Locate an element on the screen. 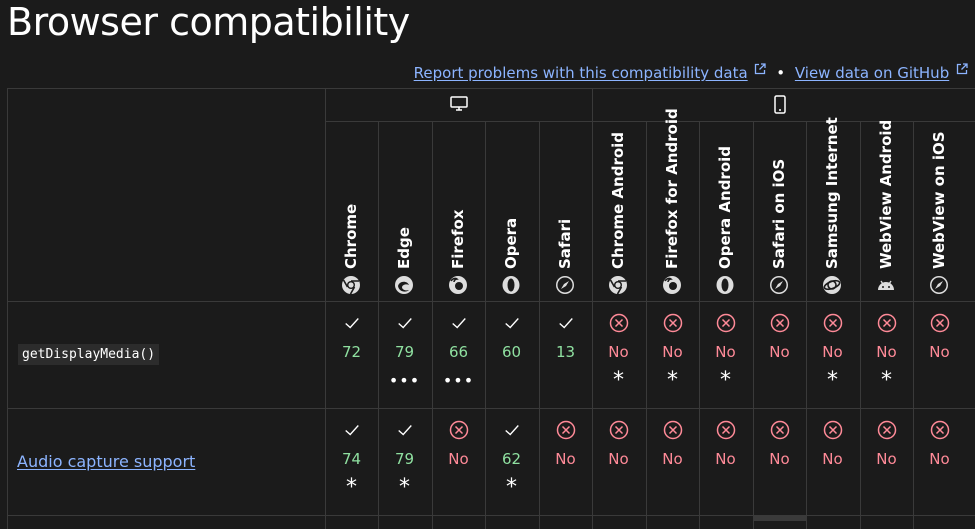  support-version: 13 is located at coordinates (565, 352).